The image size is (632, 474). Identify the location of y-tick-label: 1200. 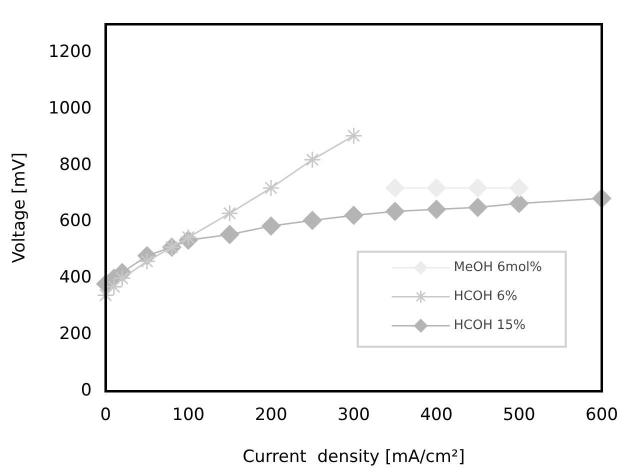
(70, 52).